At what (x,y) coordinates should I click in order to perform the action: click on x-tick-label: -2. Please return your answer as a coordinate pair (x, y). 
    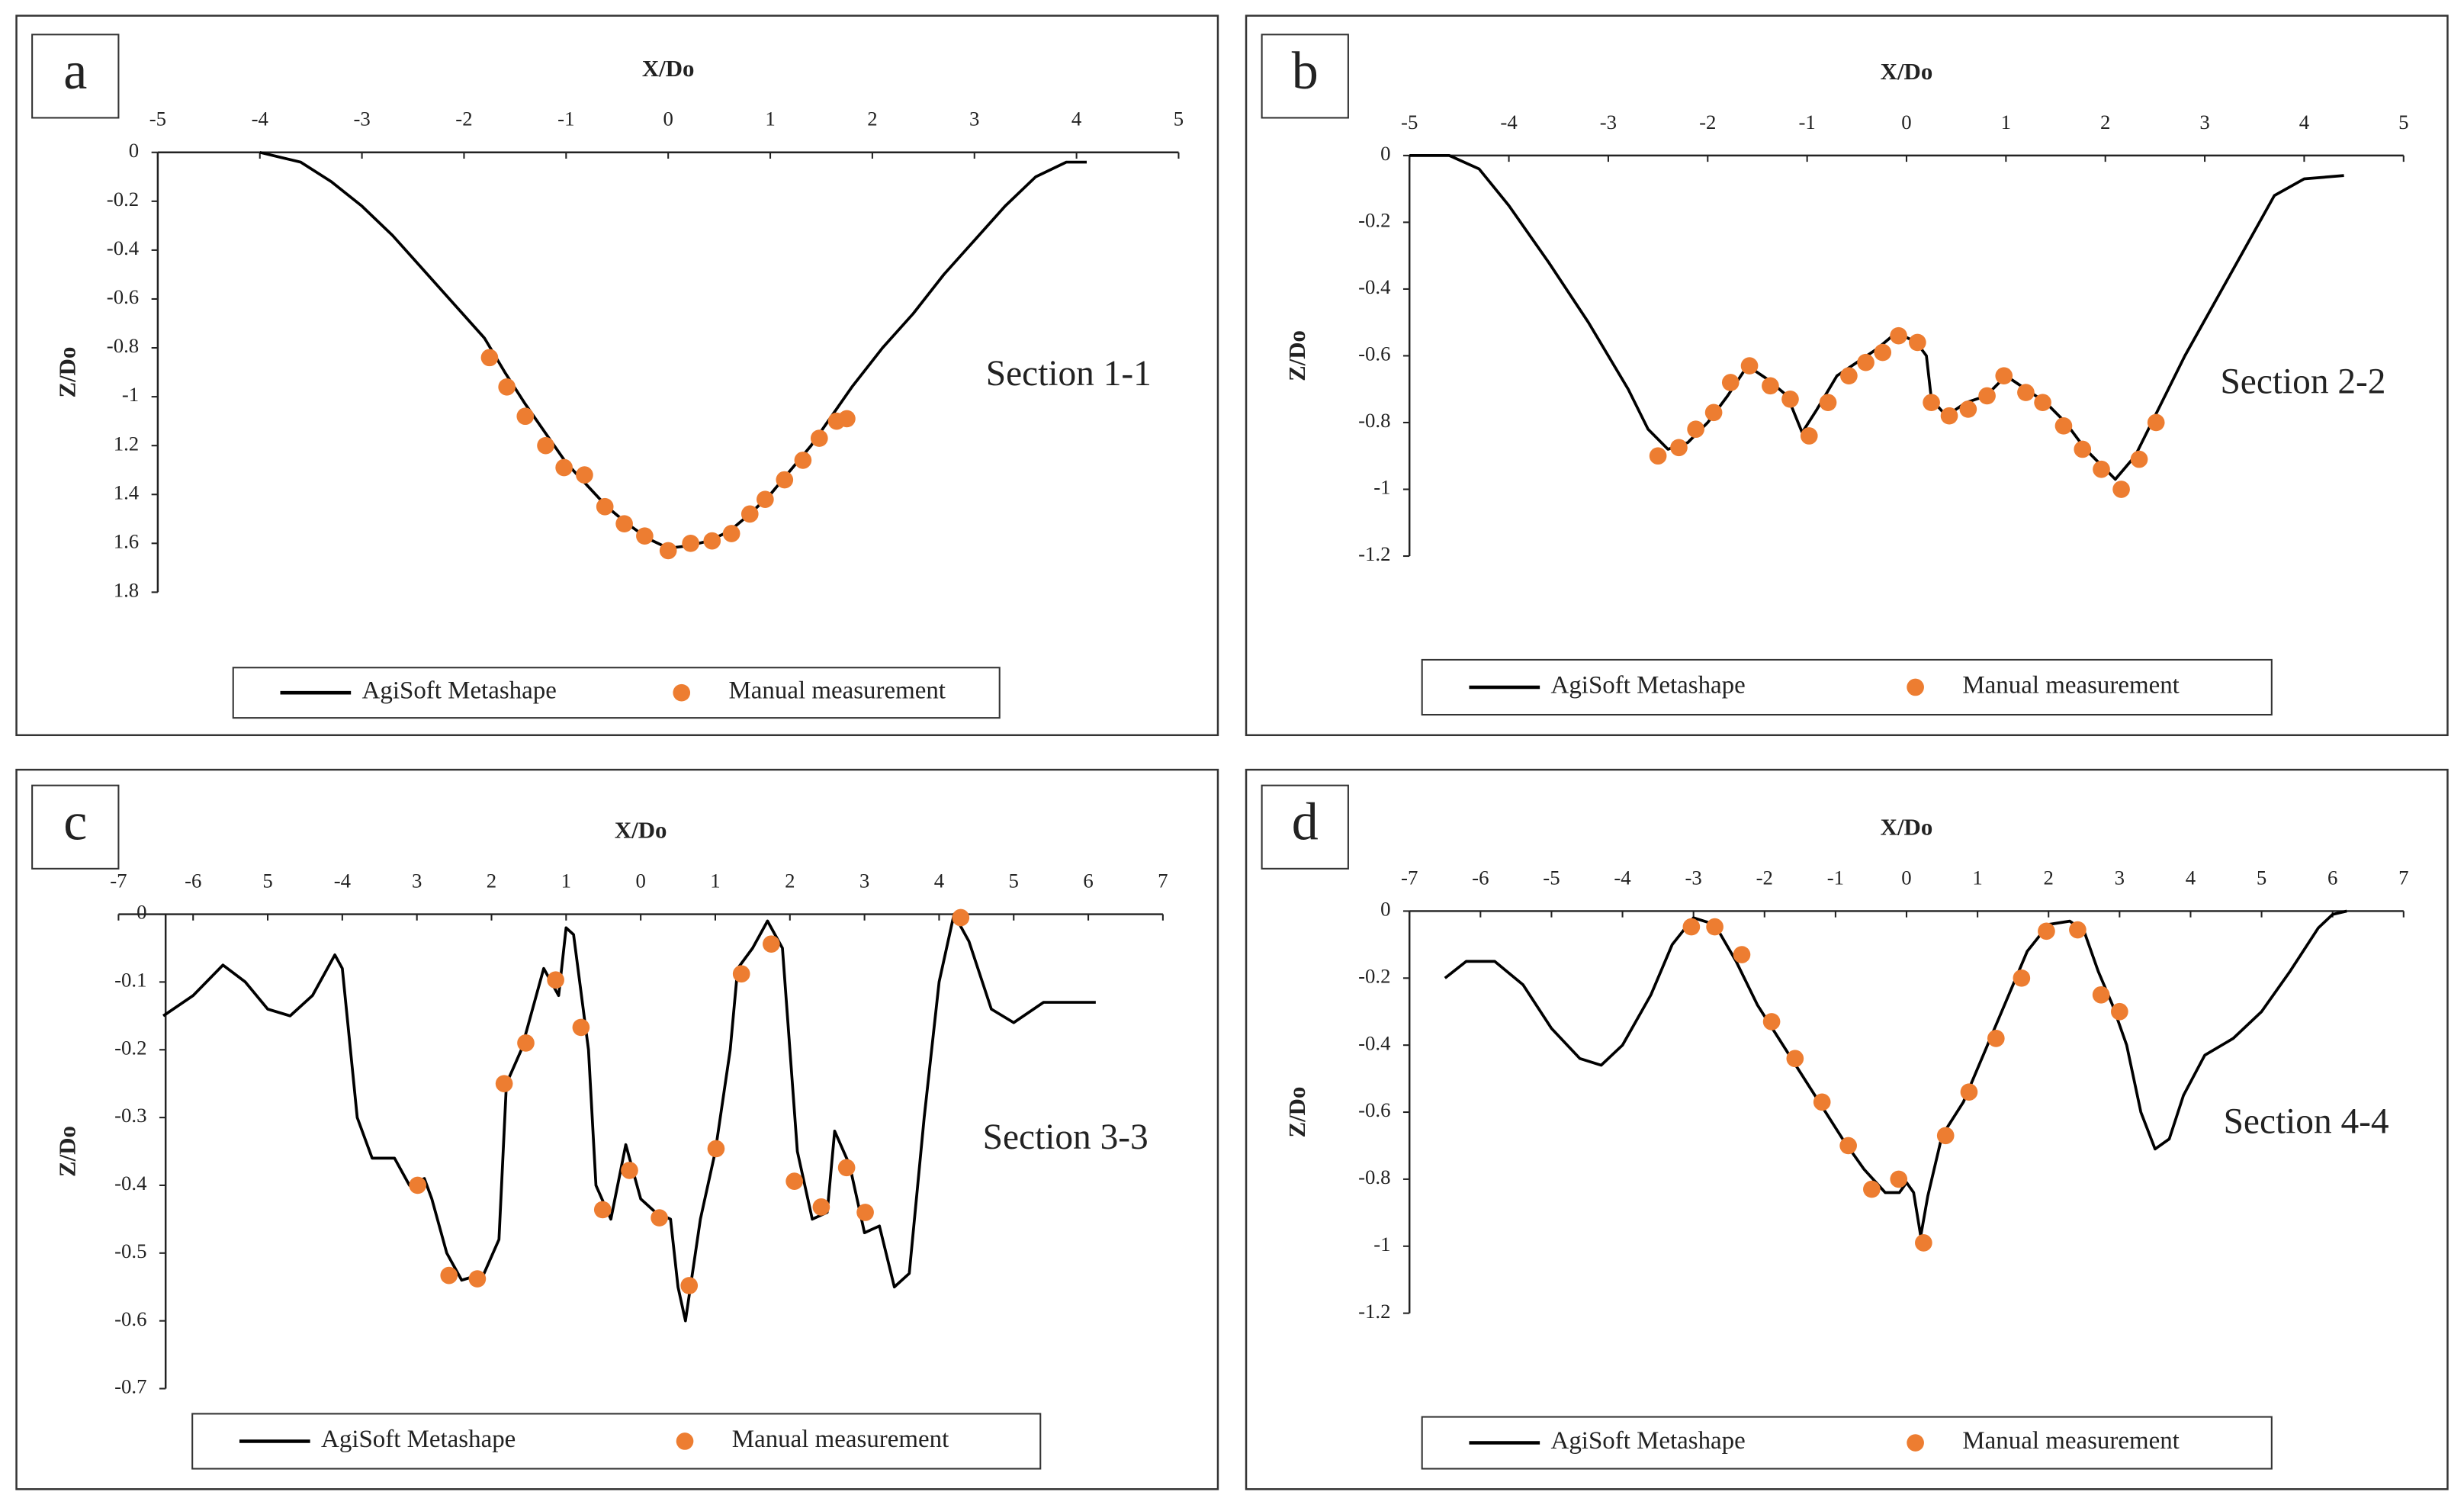
    Looking at the image, I should click on (463, 119).